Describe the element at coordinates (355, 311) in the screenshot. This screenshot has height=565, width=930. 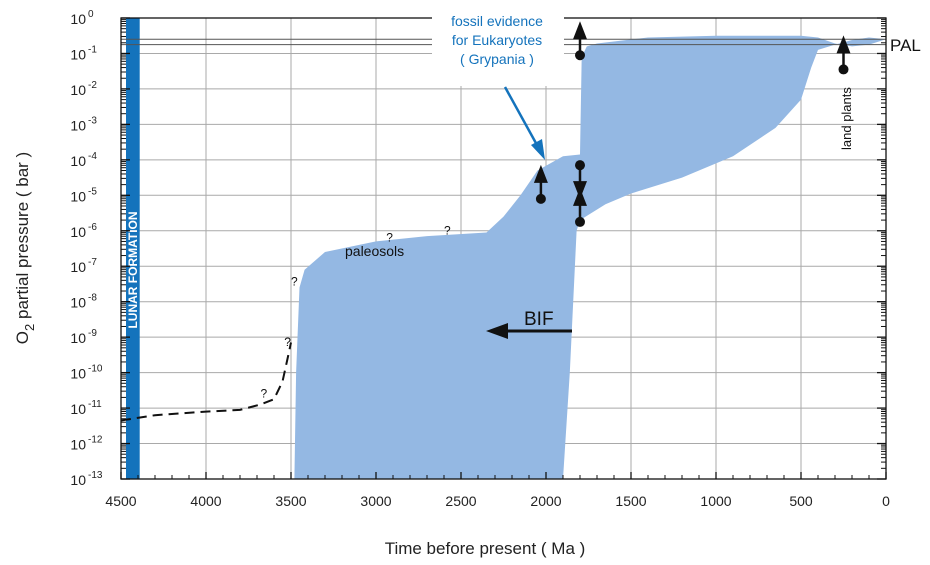
I see `question-marks: ?????` at that location.